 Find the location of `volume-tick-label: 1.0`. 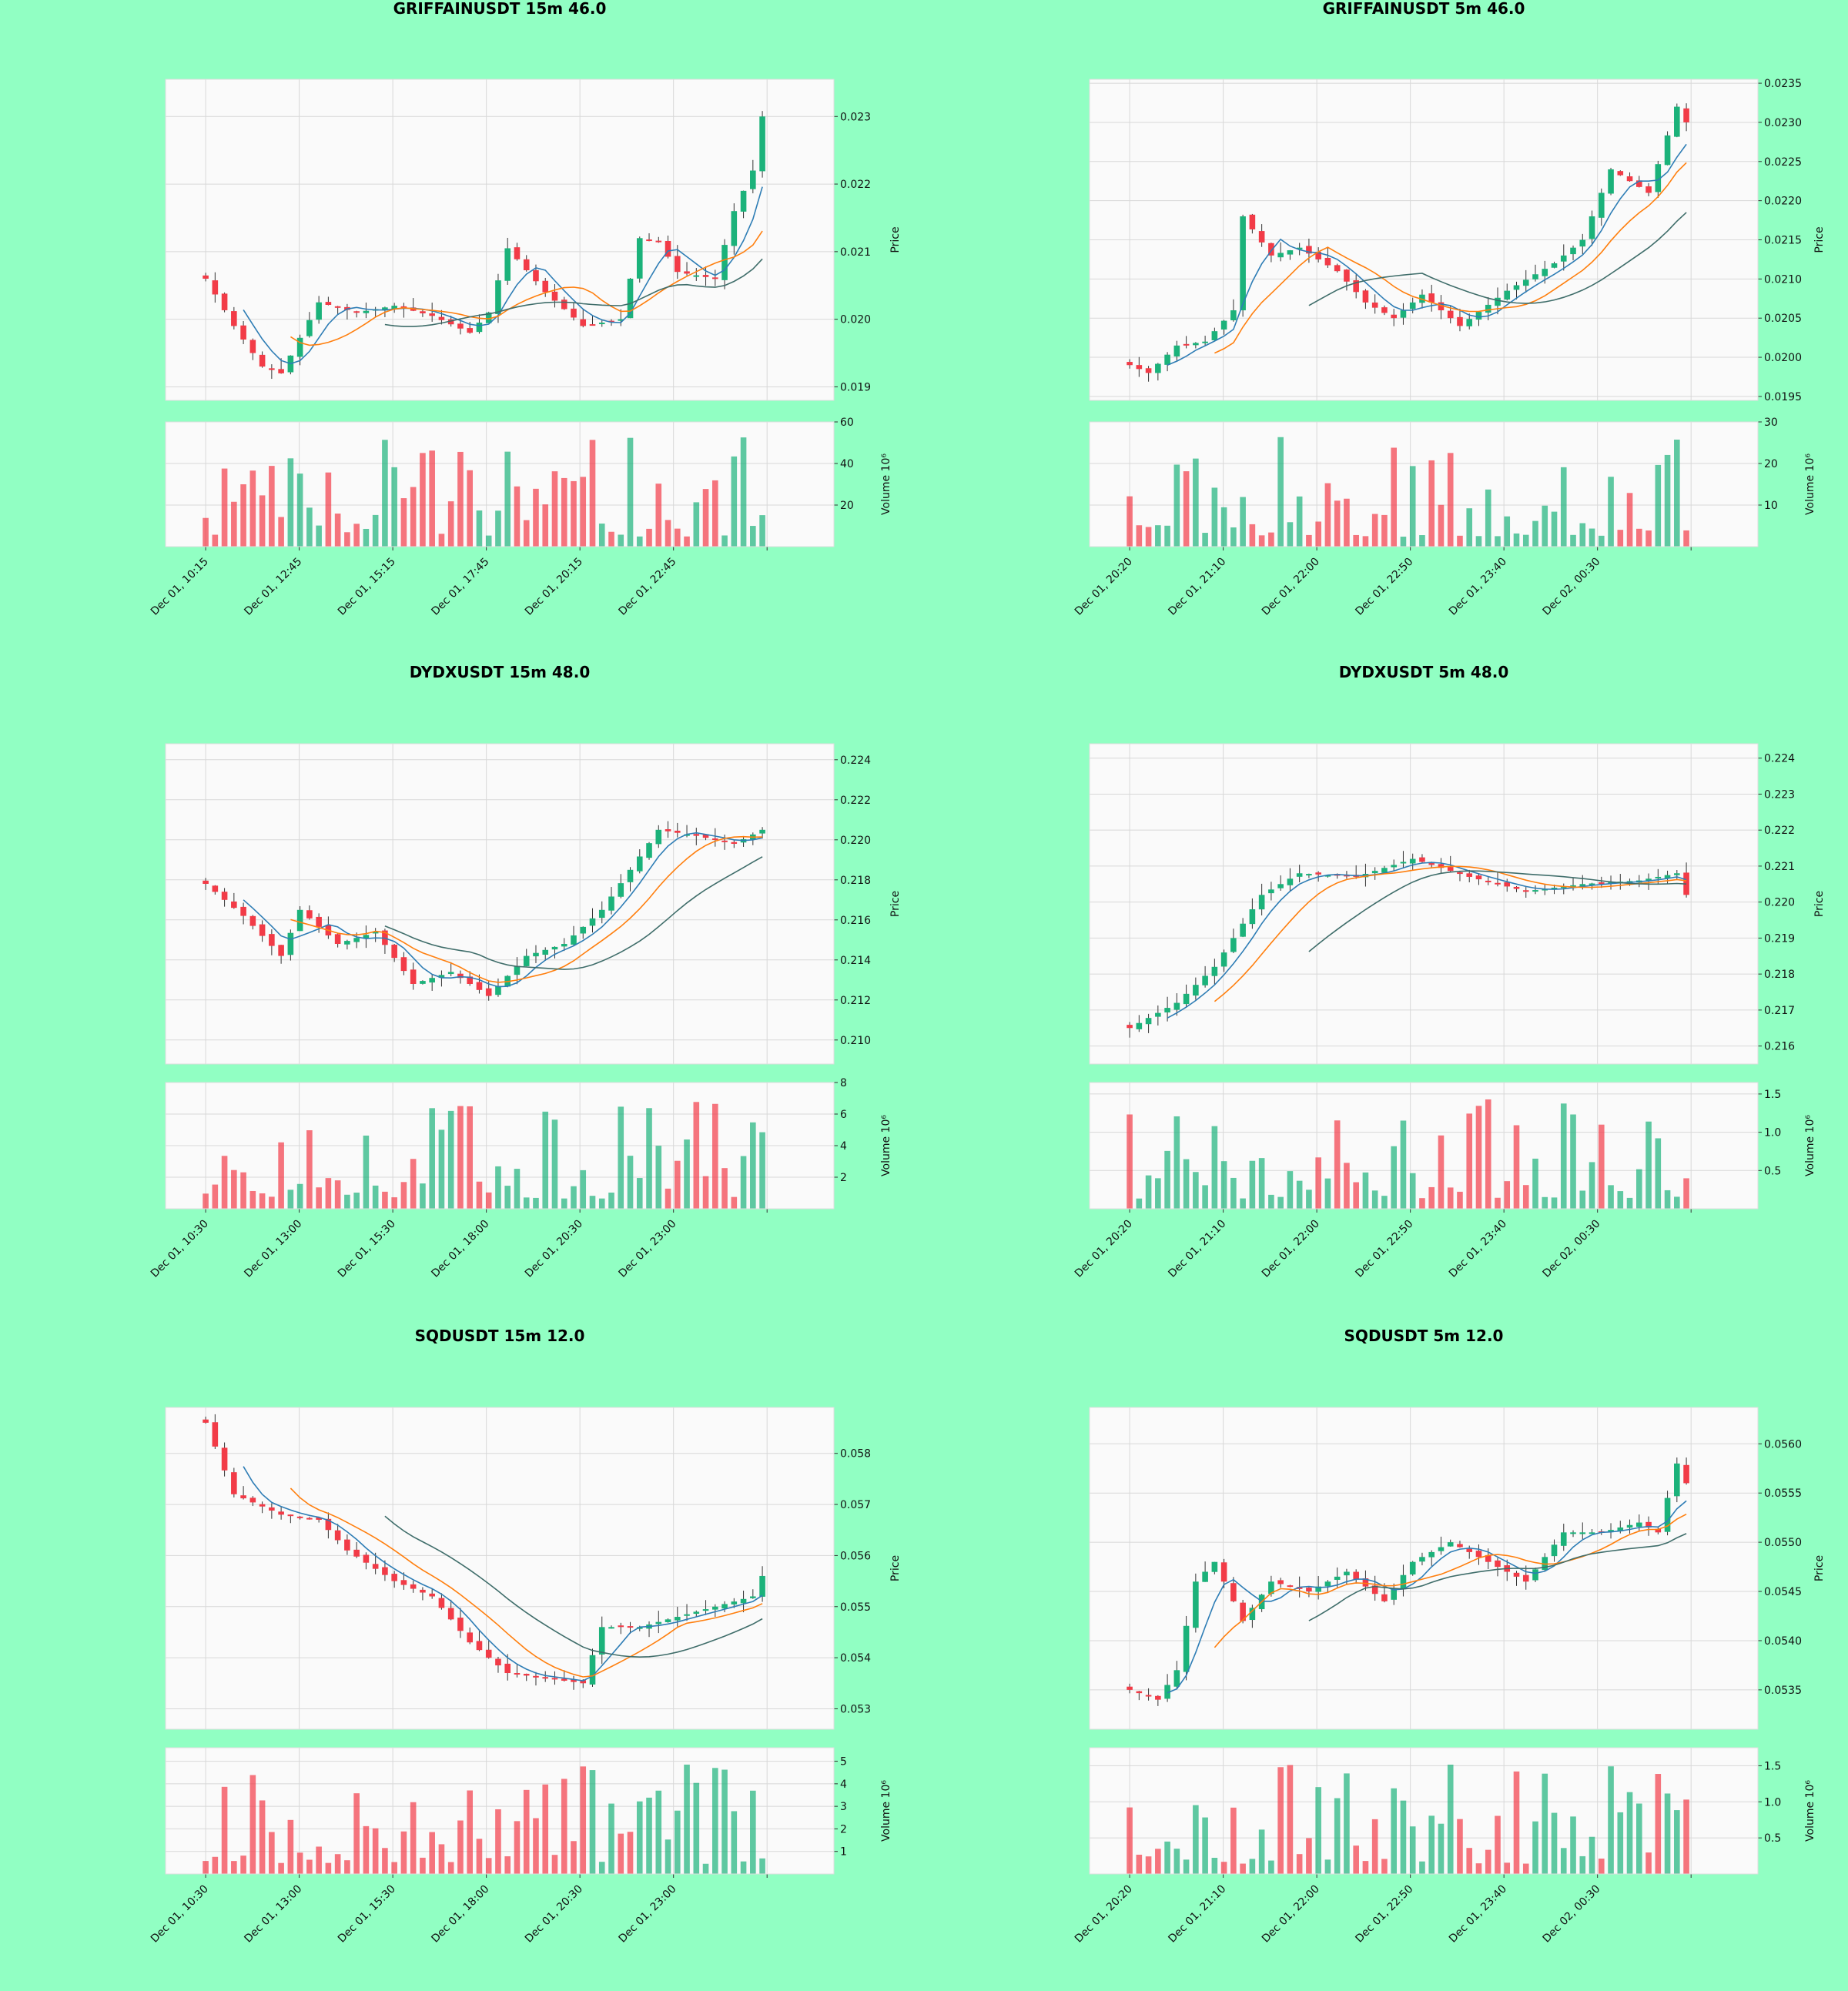

volume-tick-label: 1.0 is located at coordinates (1773, 1133).